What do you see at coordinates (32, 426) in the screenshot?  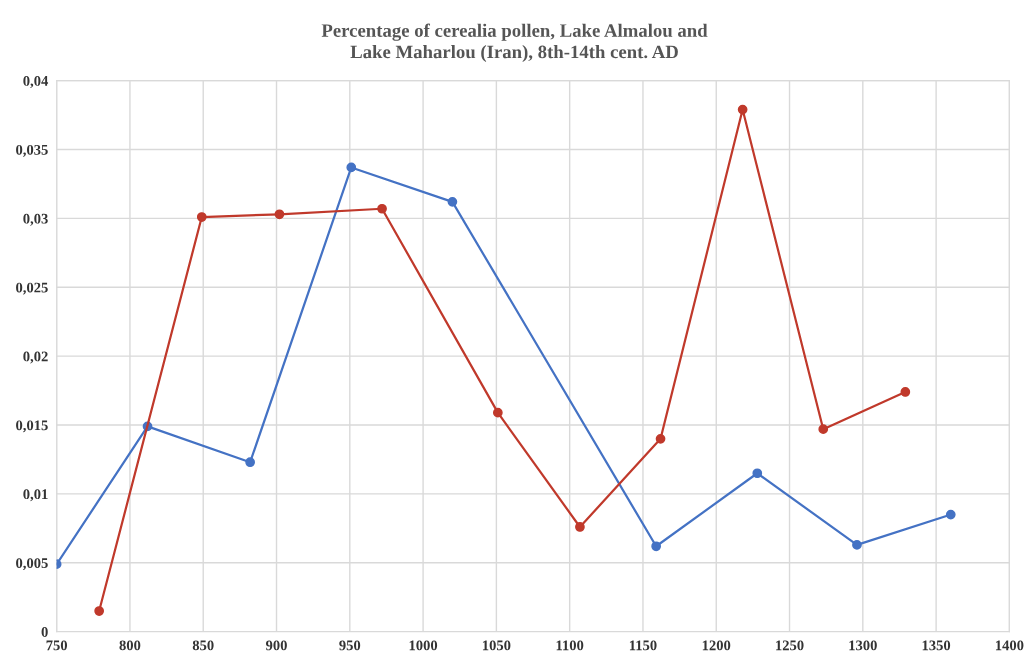 I see `y-tick-label: 0,015` at bounding box center [32, 426].